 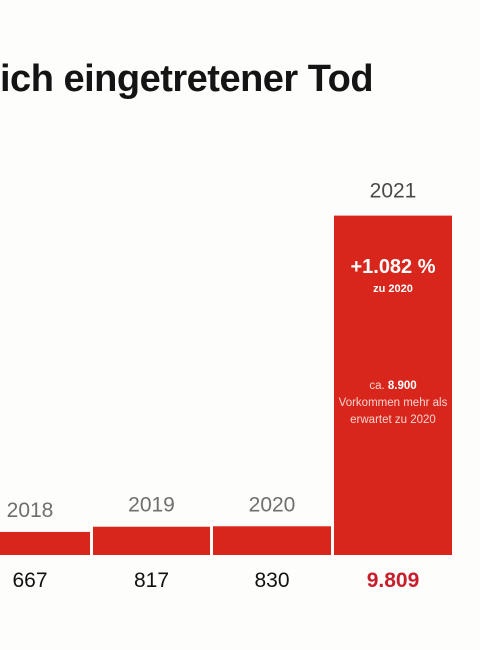 What do you see at coordinates (393, 580) in the screenshot?
I see `value-label-2021: 9.809` at bounding box center [393, 580].